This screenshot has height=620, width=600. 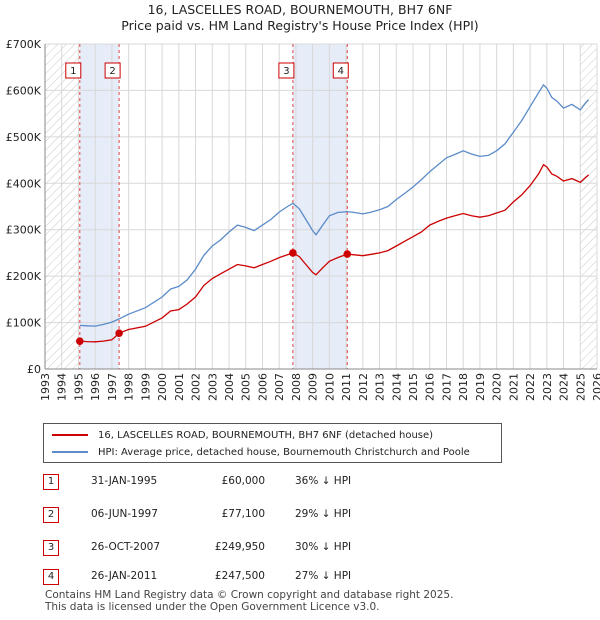 I want to click on table-row: 4 26-JAN-2011 £247,500 27% ↓ HPI, so click(x=313, y=577).